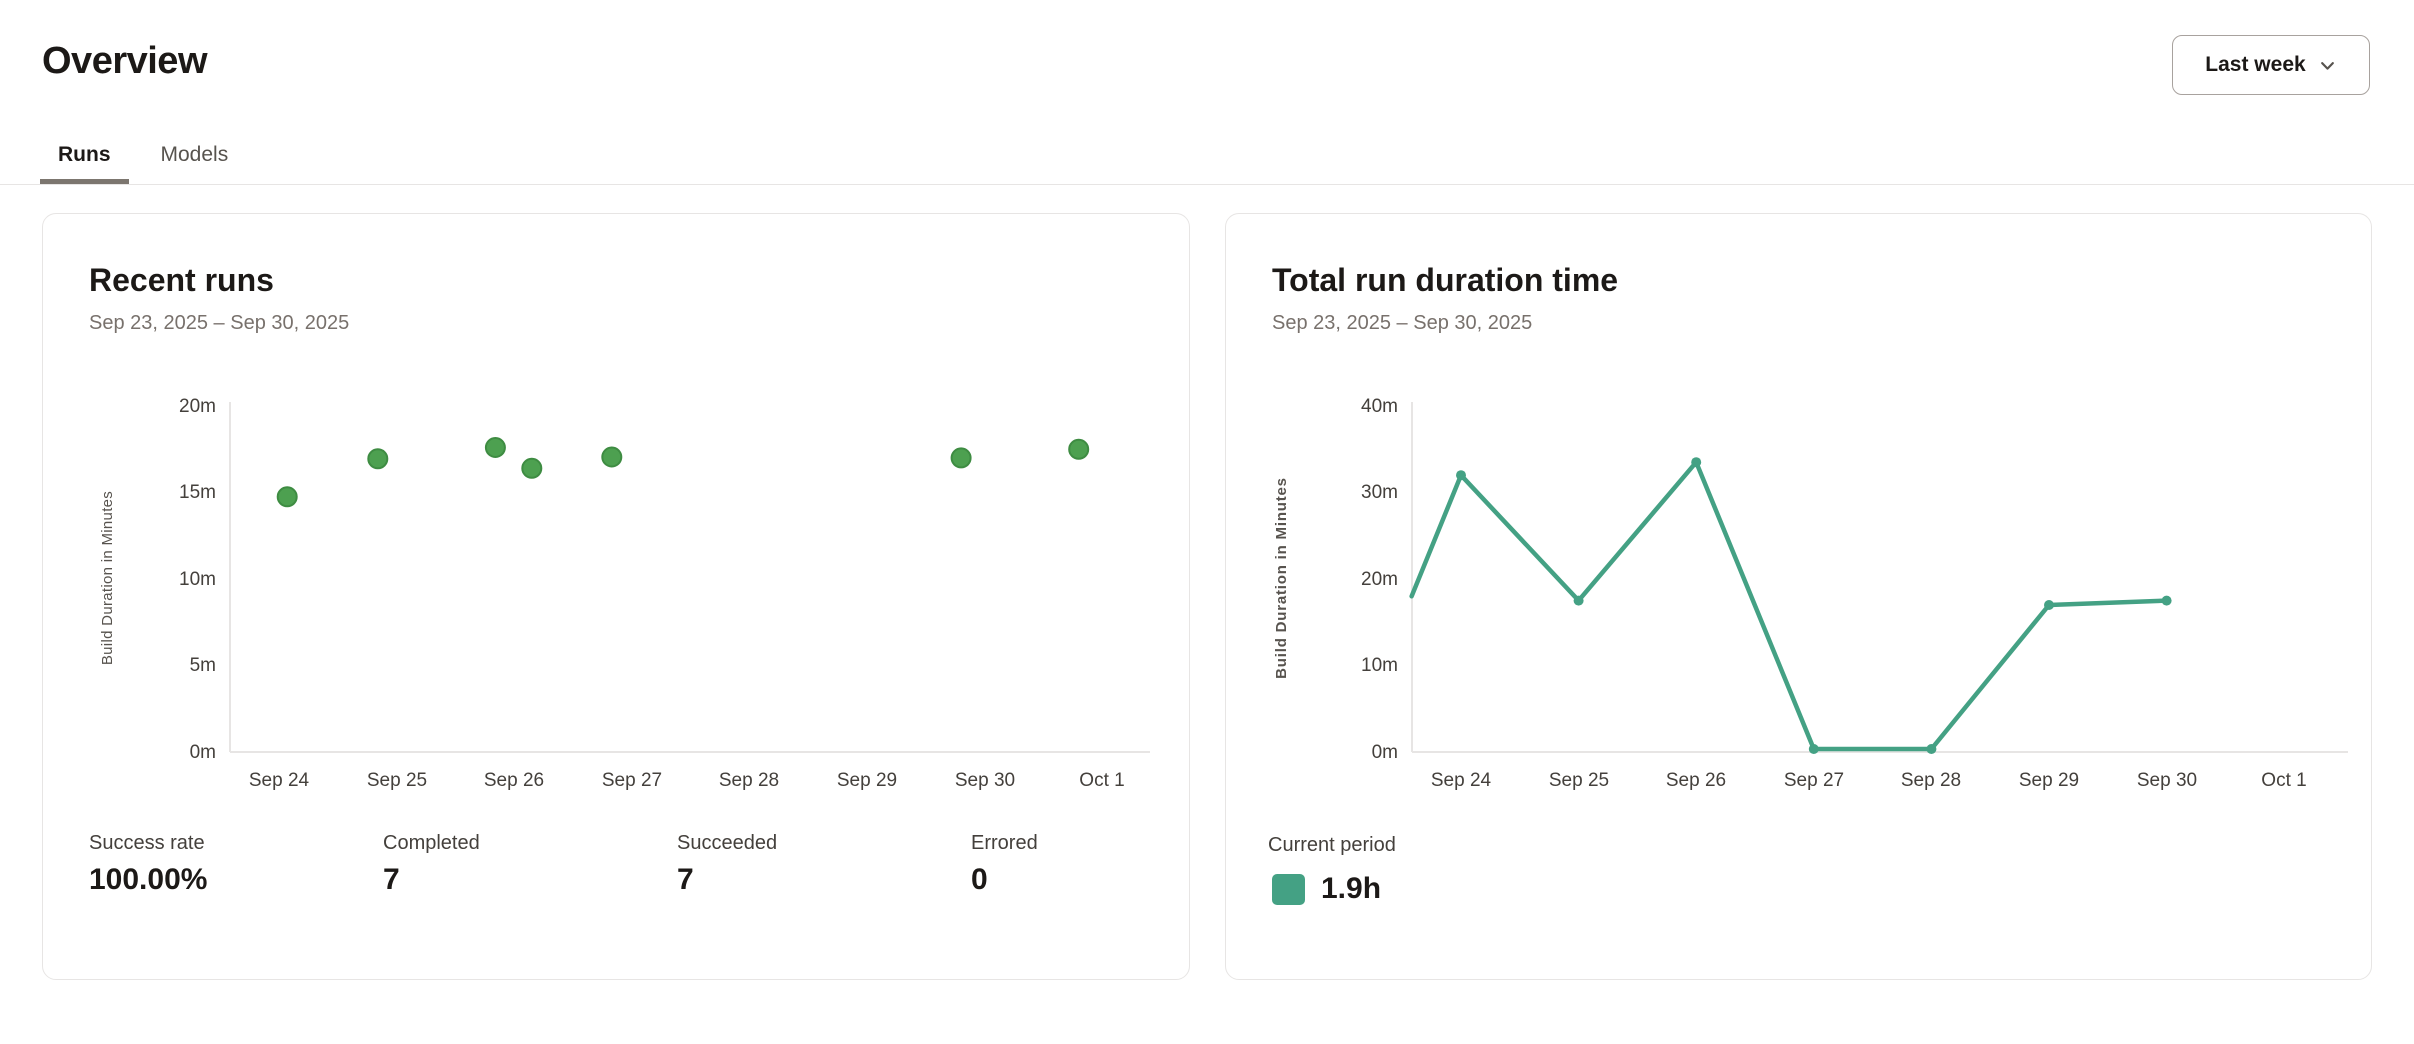 This screenshot has width=2414, height=1044. What do you see at coordinates (2327, 65) in the screenshot?
I see `chevron-down-icon` at bounding box center [2327, 65].